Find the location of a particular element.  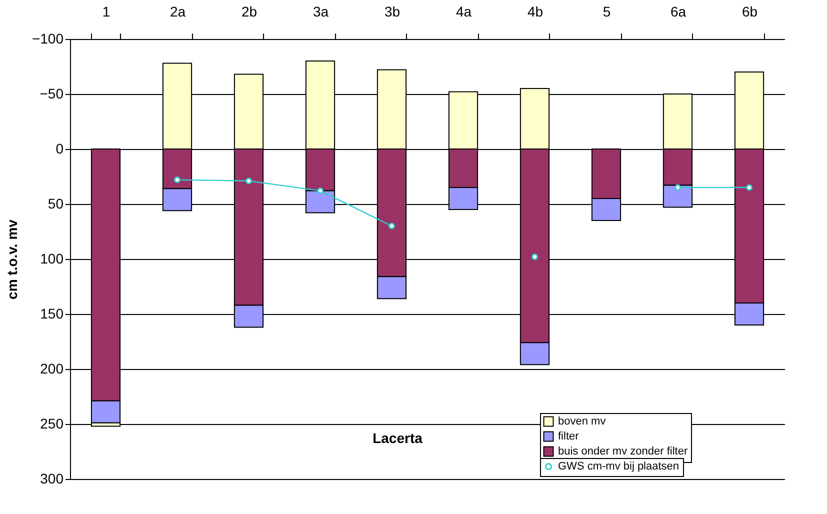

legend-label: buis onder mv zonder filter is located at coordinates (623, 452).